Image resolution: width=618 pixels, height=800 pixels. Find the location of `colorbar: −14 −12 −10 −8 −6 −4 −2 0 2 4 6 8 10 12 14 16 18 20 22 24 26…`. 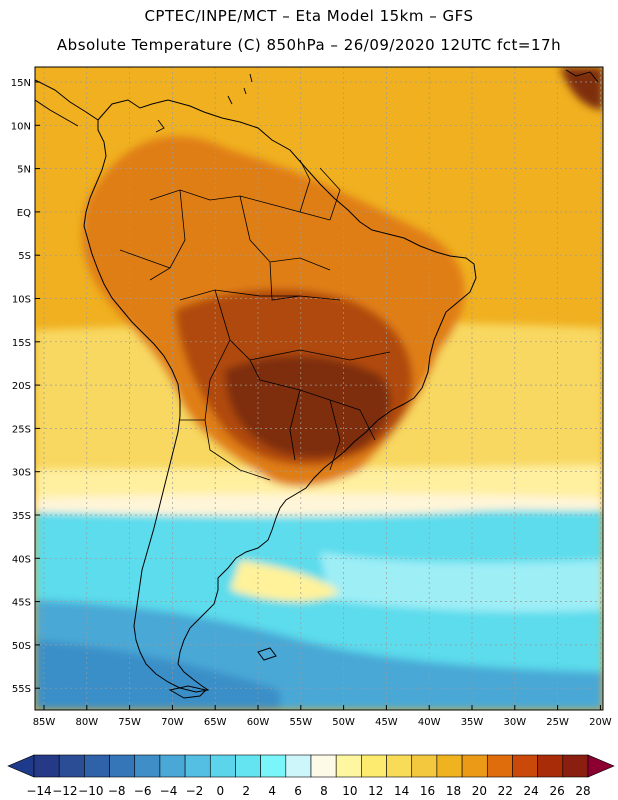

colorbar: −14 −12 −10 −8 −6 −4 −2 0 2 4 6 8 10 12 14 16 18 20 22 24 26… is located at coordinates (311, 776).